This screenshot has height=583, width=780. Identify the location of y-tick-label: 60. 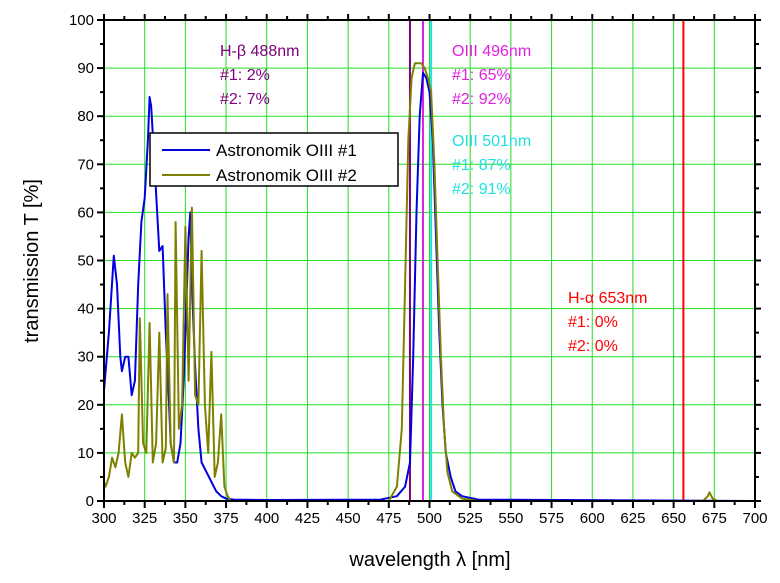
(85, 212).